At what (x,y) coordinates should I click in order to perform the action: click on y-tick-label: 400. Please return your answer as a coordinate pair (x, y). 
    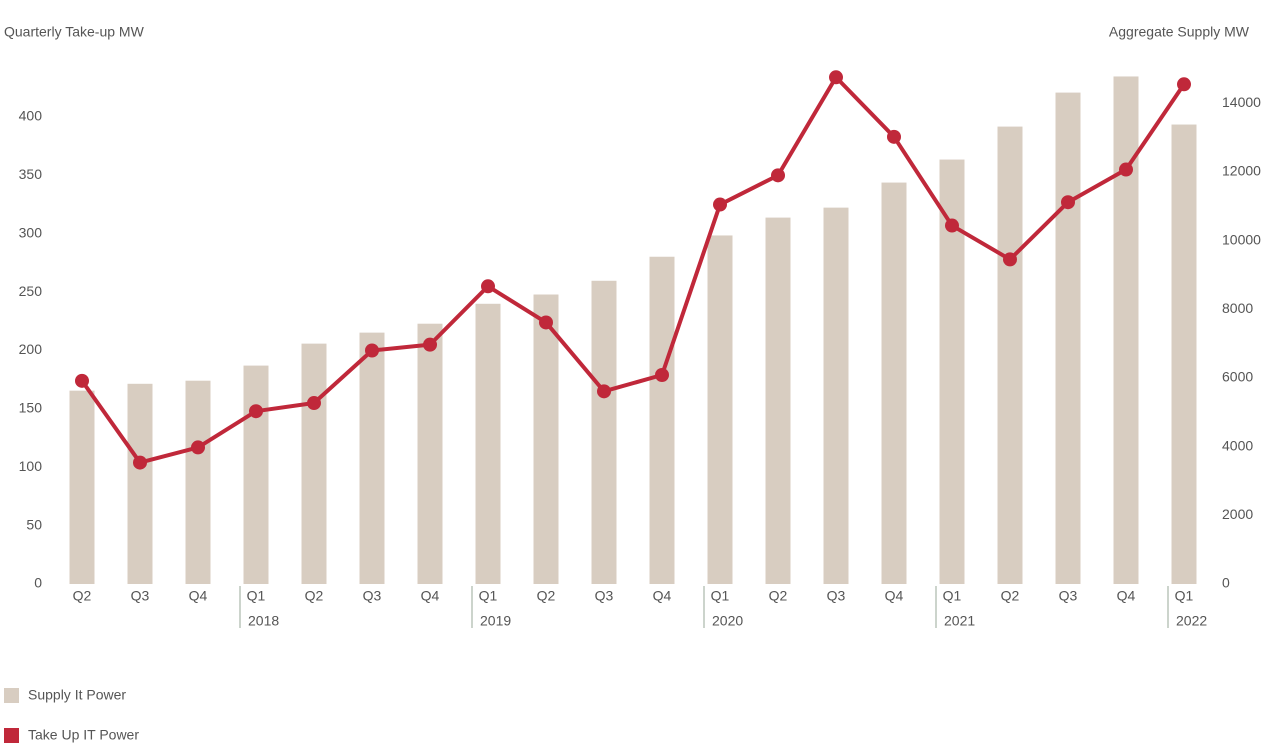
    Looking at the image, I should click on (31, 116).